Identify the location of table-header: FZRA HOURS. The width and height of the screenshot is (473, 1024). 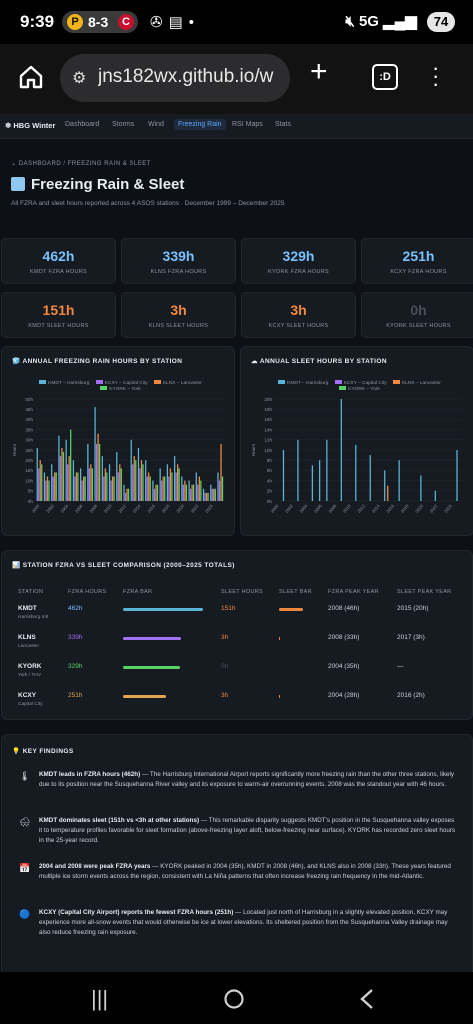
(87, 592).